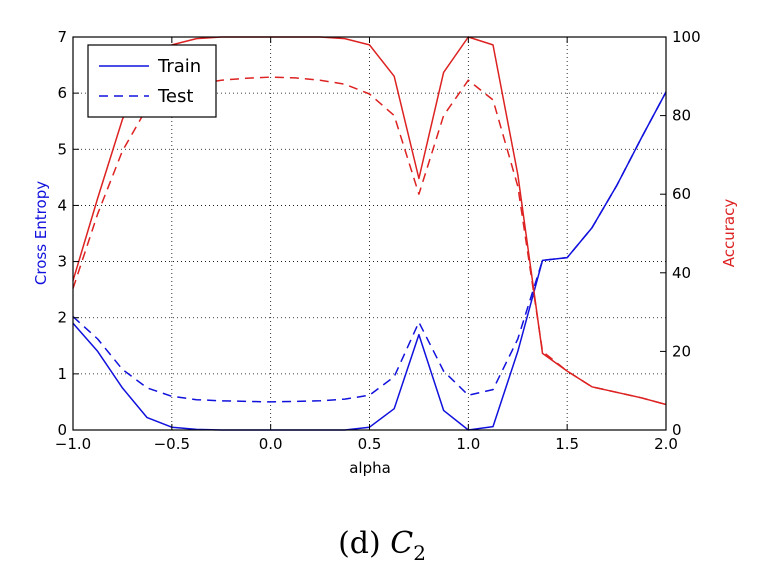 This screenshot has width=764, height=576. What do you see at coordinates (172, 444) in the screenshot?
I see `x-tick-label: −0.5` at bounding box center [172, 444].